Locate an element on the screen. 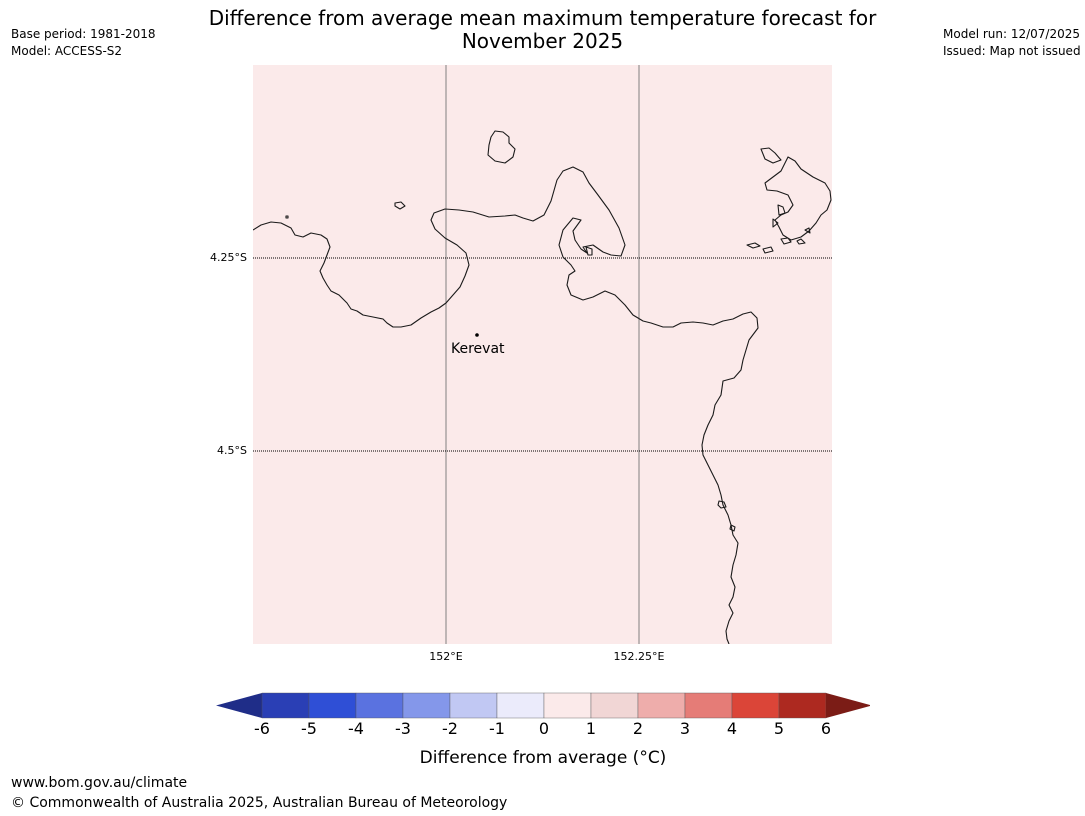 This screenshot has width=1085, height=816. colorbar is located at coordinates (543, 705).